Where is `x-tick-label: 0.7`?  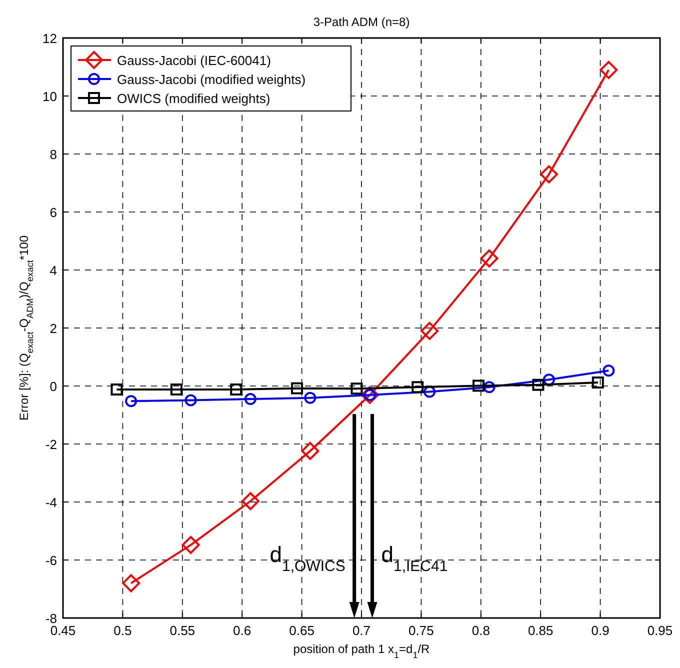
x-tick-label: 0.7 is located at coordinates (361, 630).